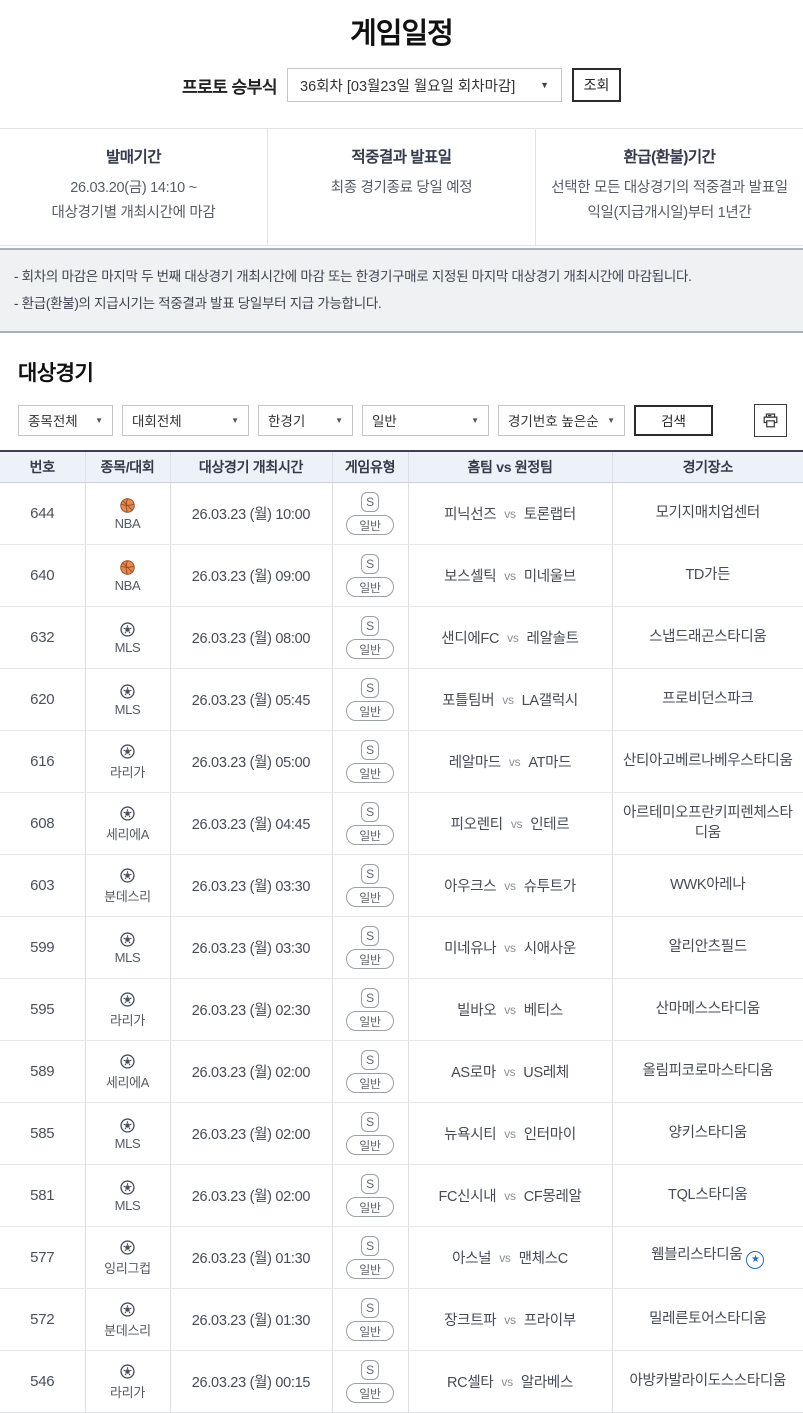 The image size is (803, 1413). Describe the element at coordinates (235, 420) in the screenshot. I see `chevron-down-icon: ▼` at that location.